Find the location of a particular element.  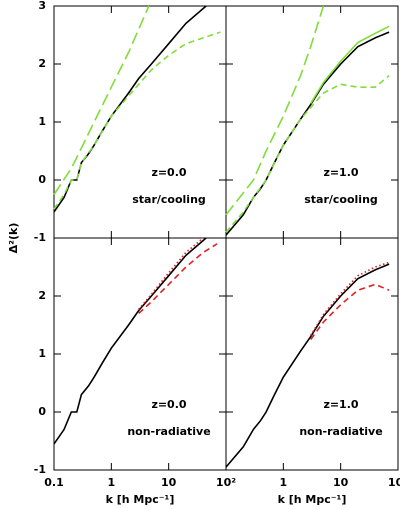

y-tick-label: 3 is located at coordinates (42, 6).